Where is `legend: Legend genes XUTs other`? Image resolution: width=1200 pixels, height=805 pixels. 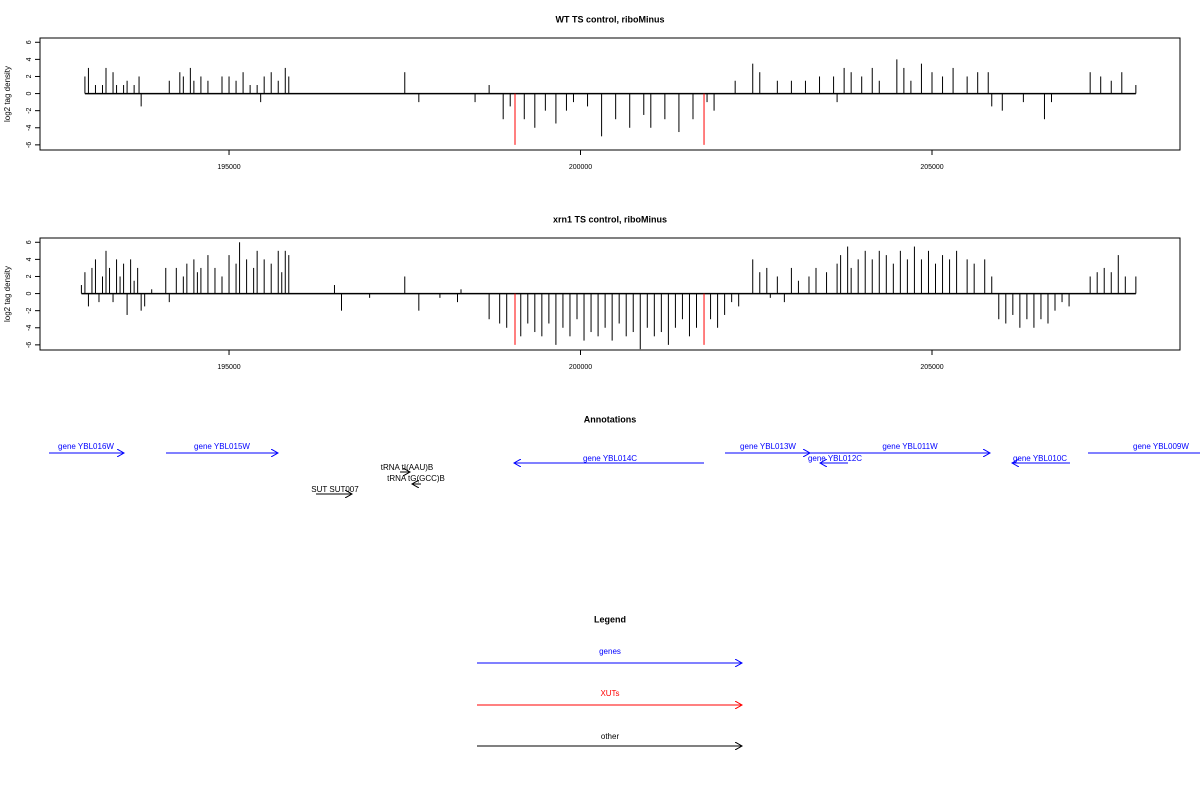
legend: Legend genes XUTs other is located at coordinates (609, 680).